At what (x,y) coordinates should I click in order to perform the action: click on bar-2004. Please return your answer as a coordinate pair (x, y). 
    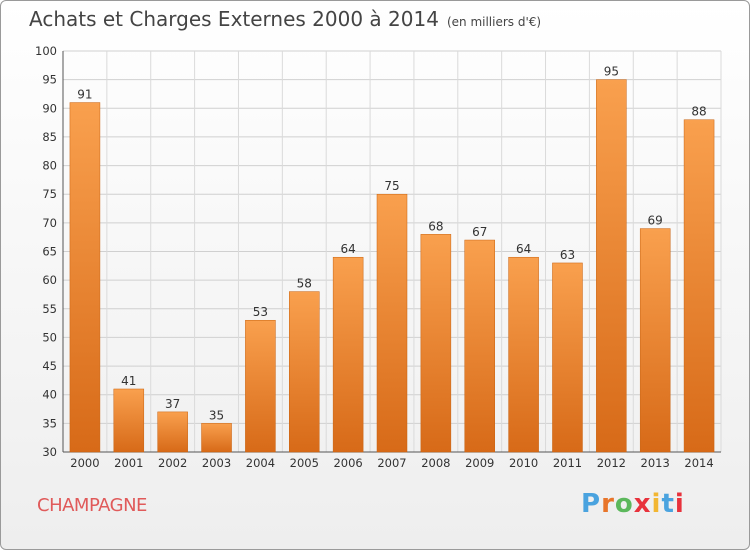
    Looking at the image, I should click on (260, 386).